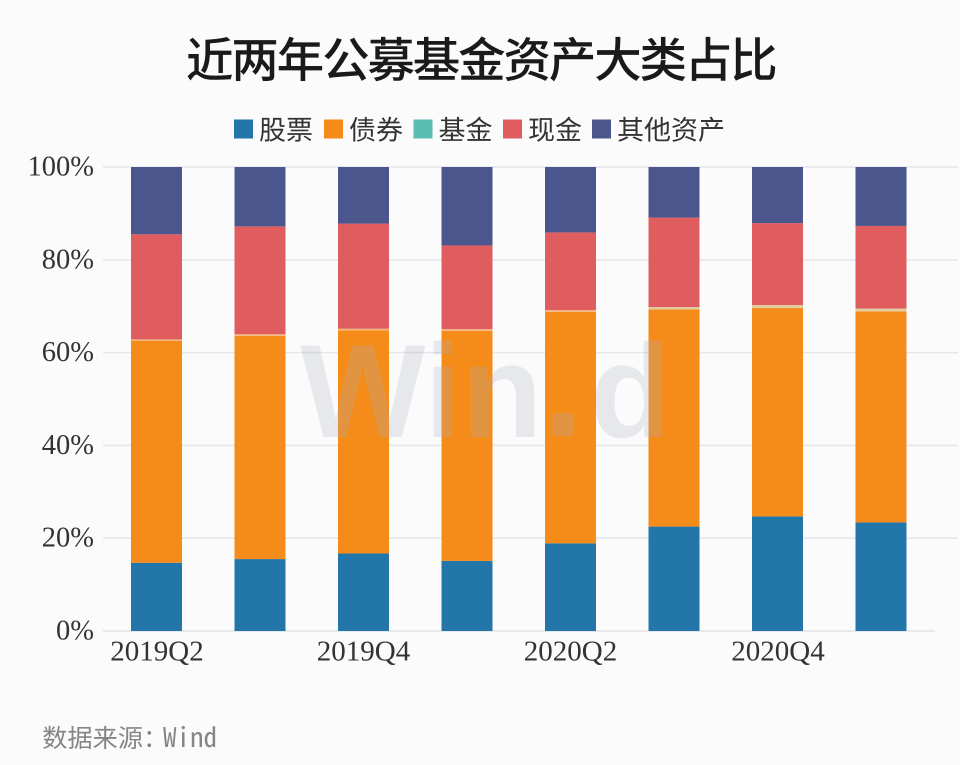 The width and height of the screenshot is (960, 765). Describe the element at coordinates (630, 392) in the screenshot. I see `svg-text: d` at that location.